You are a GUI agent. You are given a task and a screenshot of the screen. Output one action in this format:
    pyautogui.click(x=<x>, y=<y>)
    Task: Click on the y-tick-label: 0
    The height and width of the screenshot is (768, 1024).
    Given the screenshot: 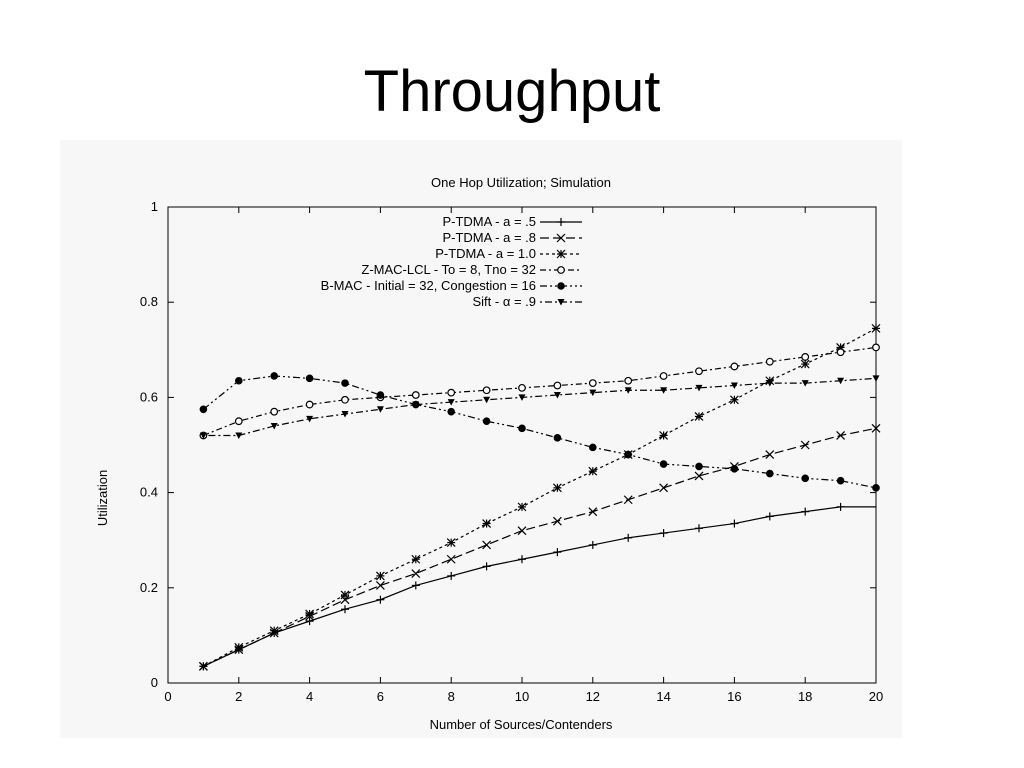 What is the action you would take?
    pyautogui.click(x=154, y=682)
    